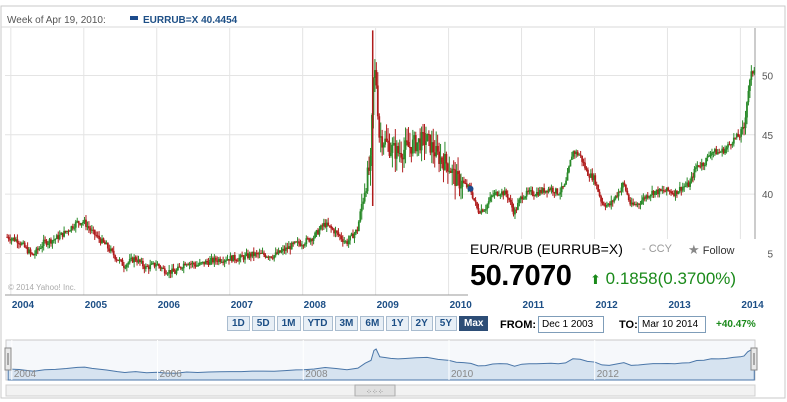 The width and height of the screenshot is (787, 402). What do you see at coordinates (8, 359) in the screenshot?
I see `navigator-left-handle` at bounding box center [8, 359].